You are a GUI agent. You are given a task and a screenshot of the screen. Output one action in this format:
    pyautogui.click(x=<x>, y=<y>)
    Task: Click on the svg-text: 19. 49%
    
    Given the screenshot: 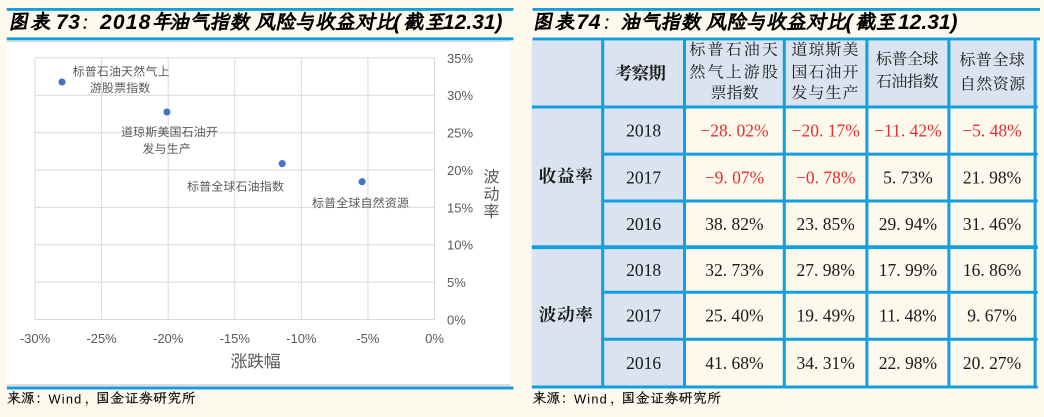 What is the action you would take?
    pyautogui.click(x=826, y=316)
    